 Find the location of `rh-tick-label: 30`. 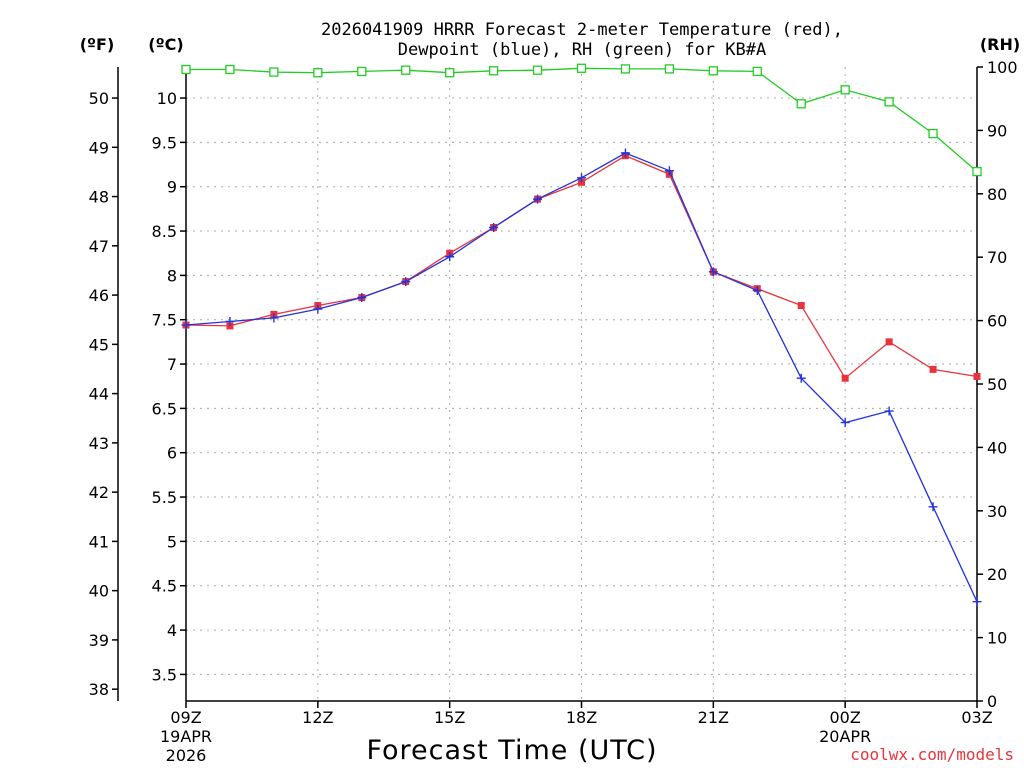

rh-tick-label: 30 is located at coordinates (997, 511).